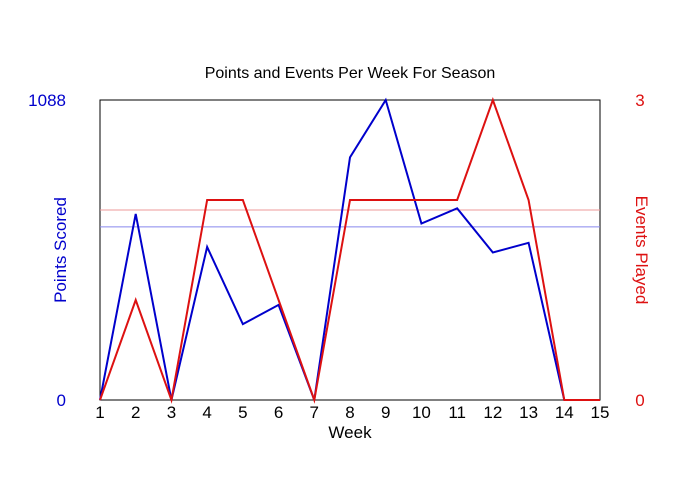 This screenshot has width=700, height=500. Describe the element at coordinates (350, 218) in the screenshot. I see `average-lines` at that location.